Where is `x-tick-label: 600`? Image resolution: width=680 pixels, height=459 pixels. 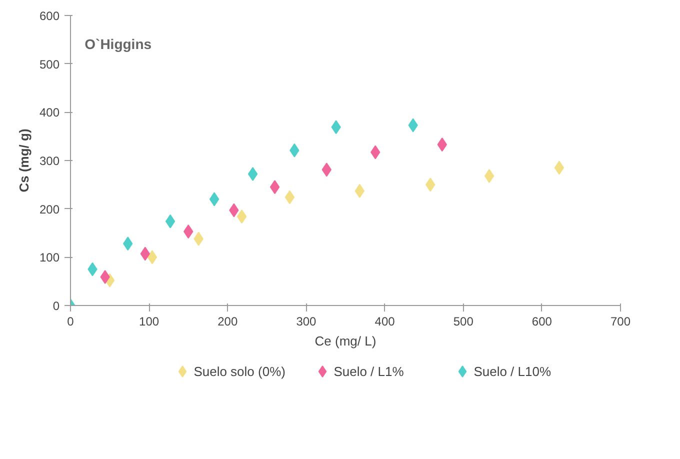
x-tick-label: 600 is located at coordinates (542, 321).